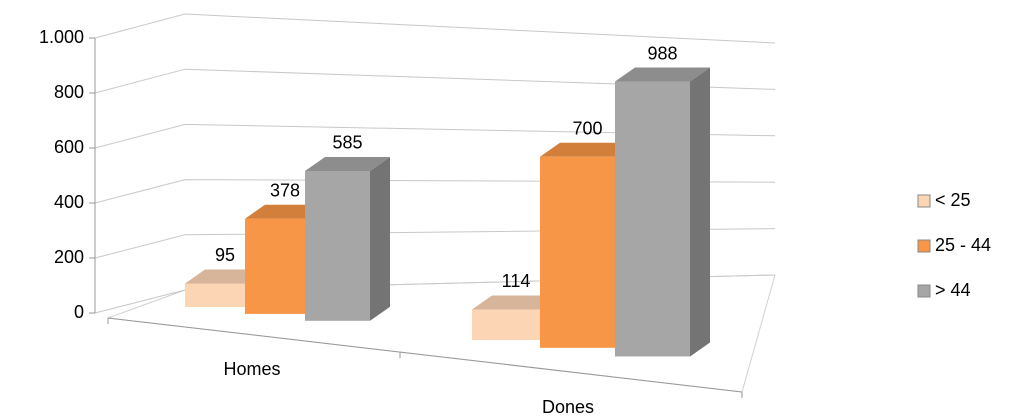 This screenshot has width=1016, height=419. Describe the element at coordinates (69, 202) in the screenshot. I see `y-tick-label: 400` at that location.